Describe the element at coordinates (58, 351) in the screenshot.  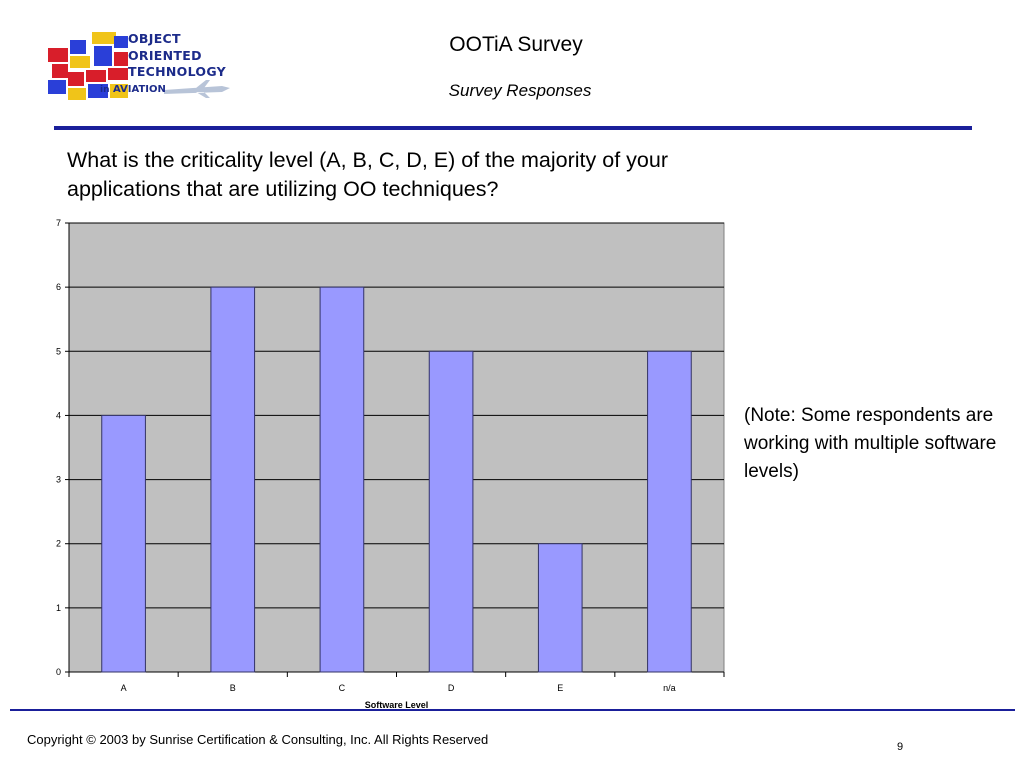
I see `y-tick-label: 5` at that location.